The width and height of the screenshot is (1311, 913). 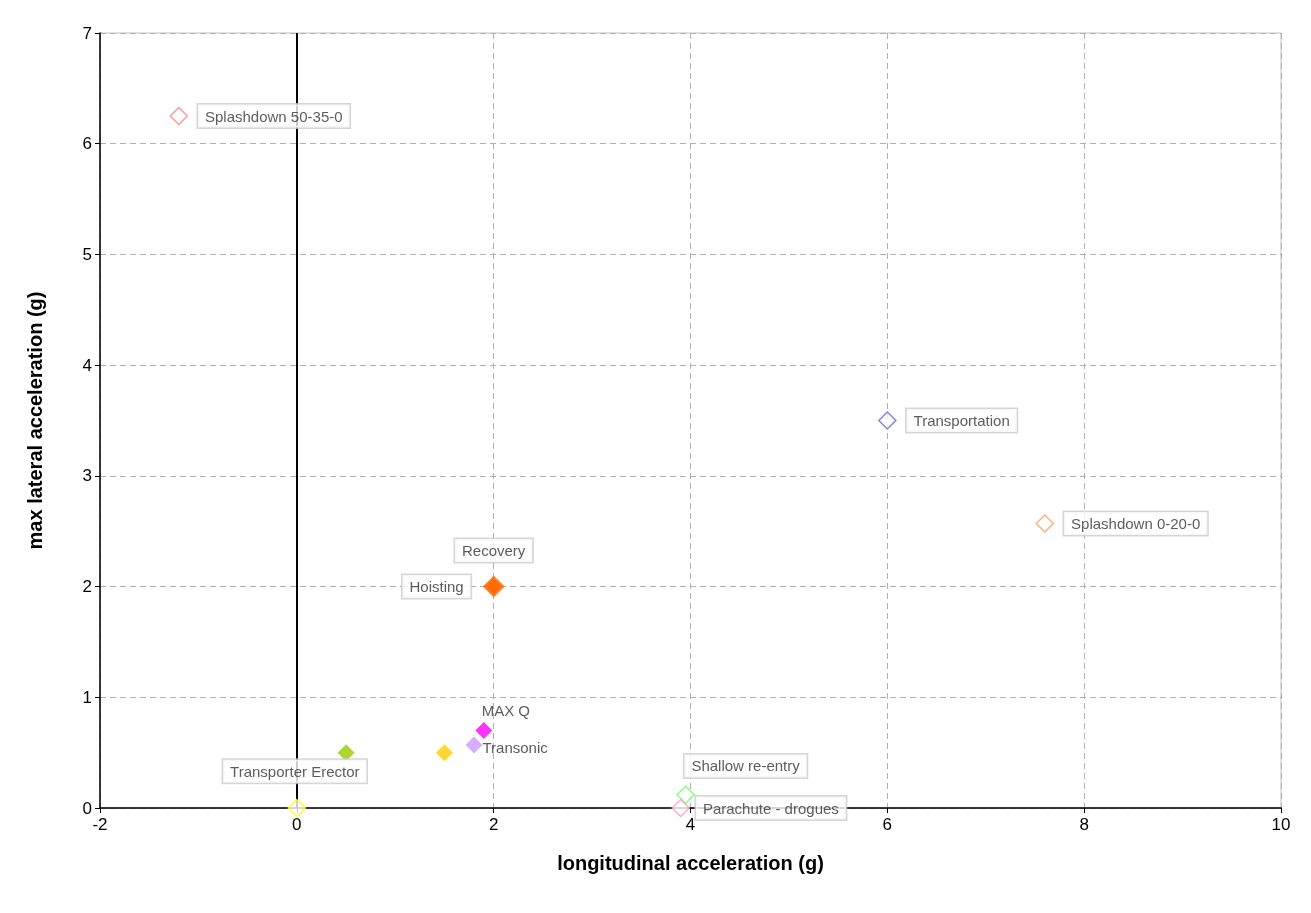 What do you see at coordinates (35, 420) in the screenshot?
I see `y-axis-title: max lateral acceleration (g)` at bounding box center [35, 420].